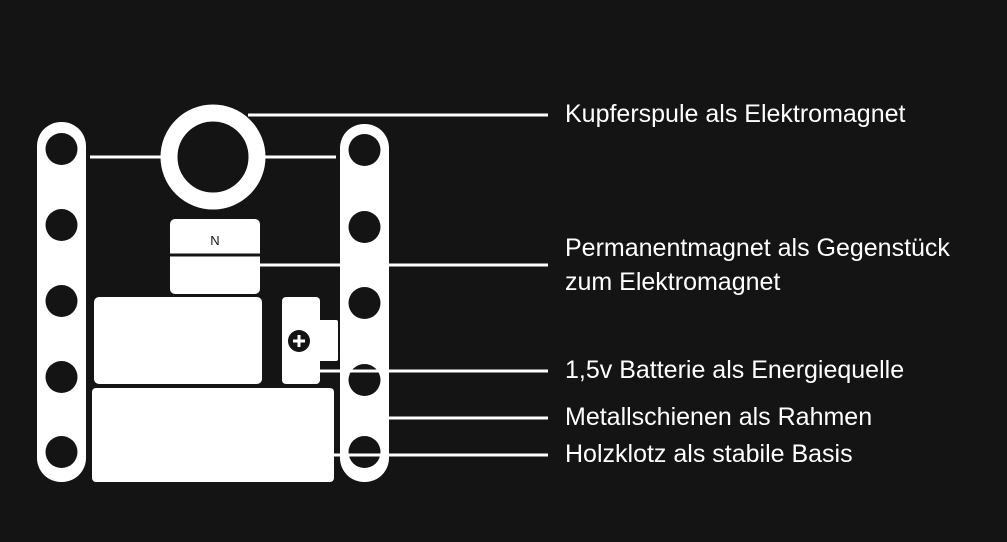 This screenshot has width=1007, height=542. What do you see at coordinates (673, 282) in the screenshot?
I see `label-permanent-magnet-line2: zum Elektromagnet` at bounding box center [673, 282].